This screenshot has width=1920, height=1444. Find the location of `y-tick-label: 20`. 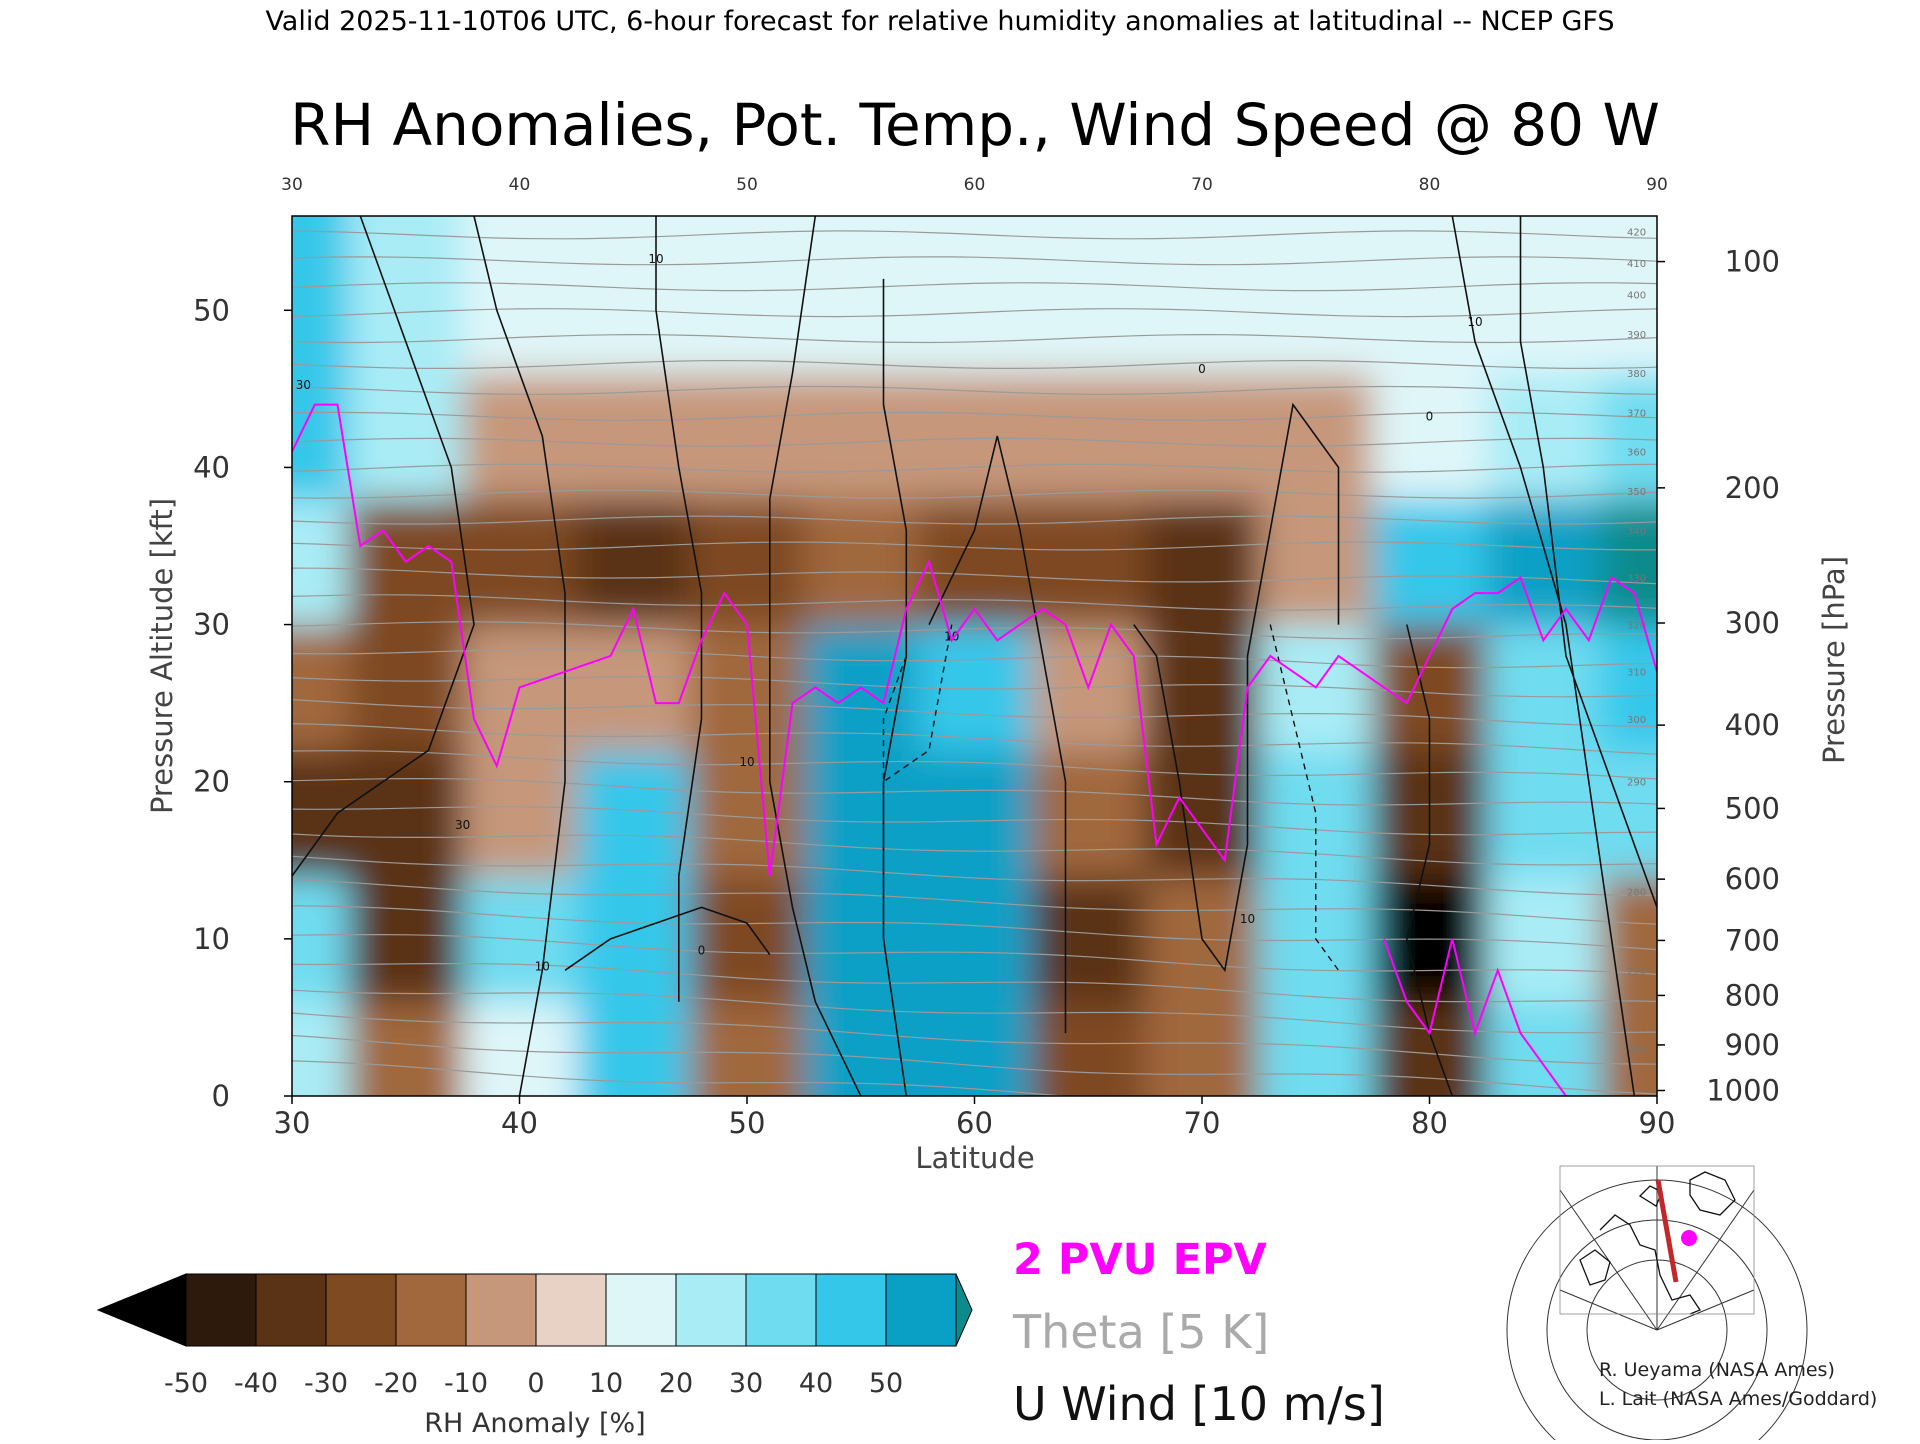

y-tick-label: 20 is located at coordinates (211, 782).